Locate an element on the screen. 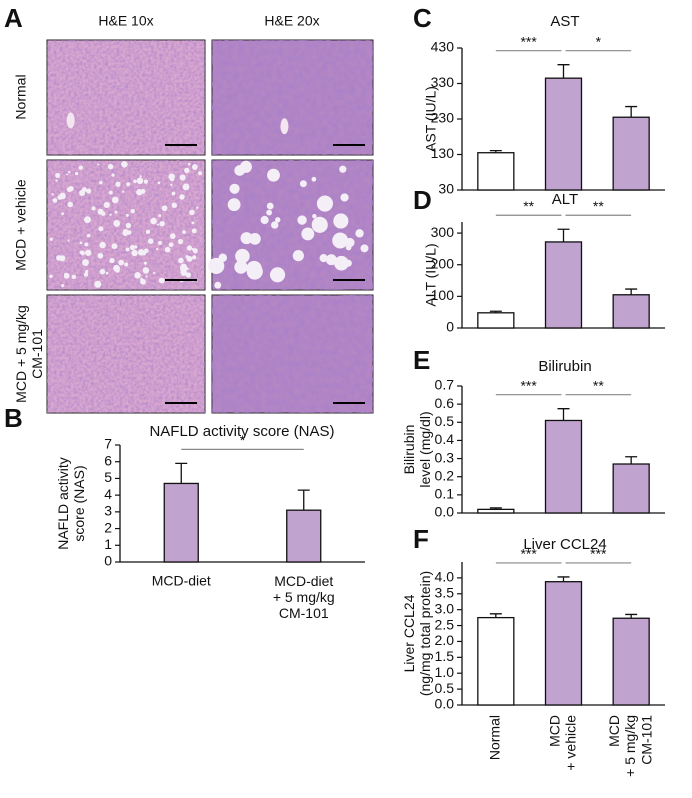 This screenshot has height=798, width=692. x-tick-label: Normal is located at coordinates (495, 737).